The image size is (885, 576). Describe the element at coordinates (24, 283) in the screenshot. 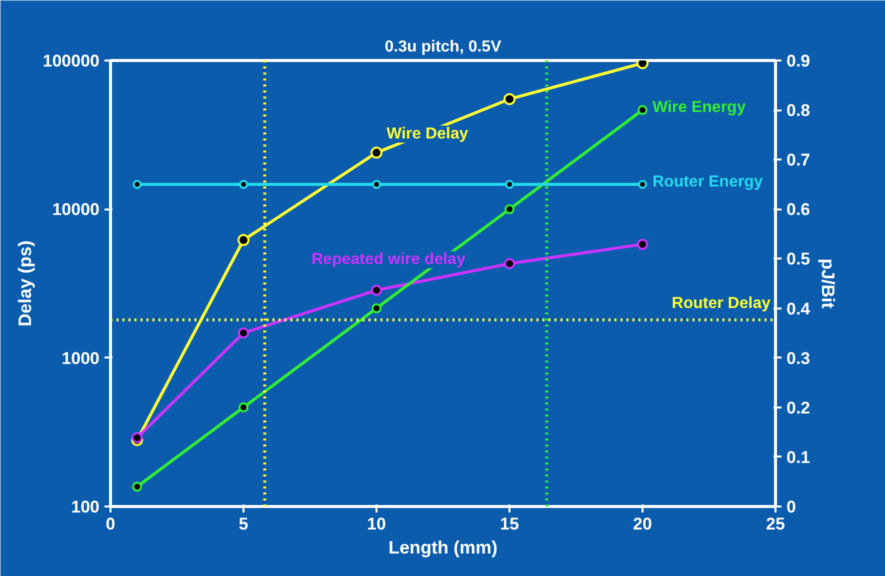

I see `y-axis-title: Delay (ps)` at that location.